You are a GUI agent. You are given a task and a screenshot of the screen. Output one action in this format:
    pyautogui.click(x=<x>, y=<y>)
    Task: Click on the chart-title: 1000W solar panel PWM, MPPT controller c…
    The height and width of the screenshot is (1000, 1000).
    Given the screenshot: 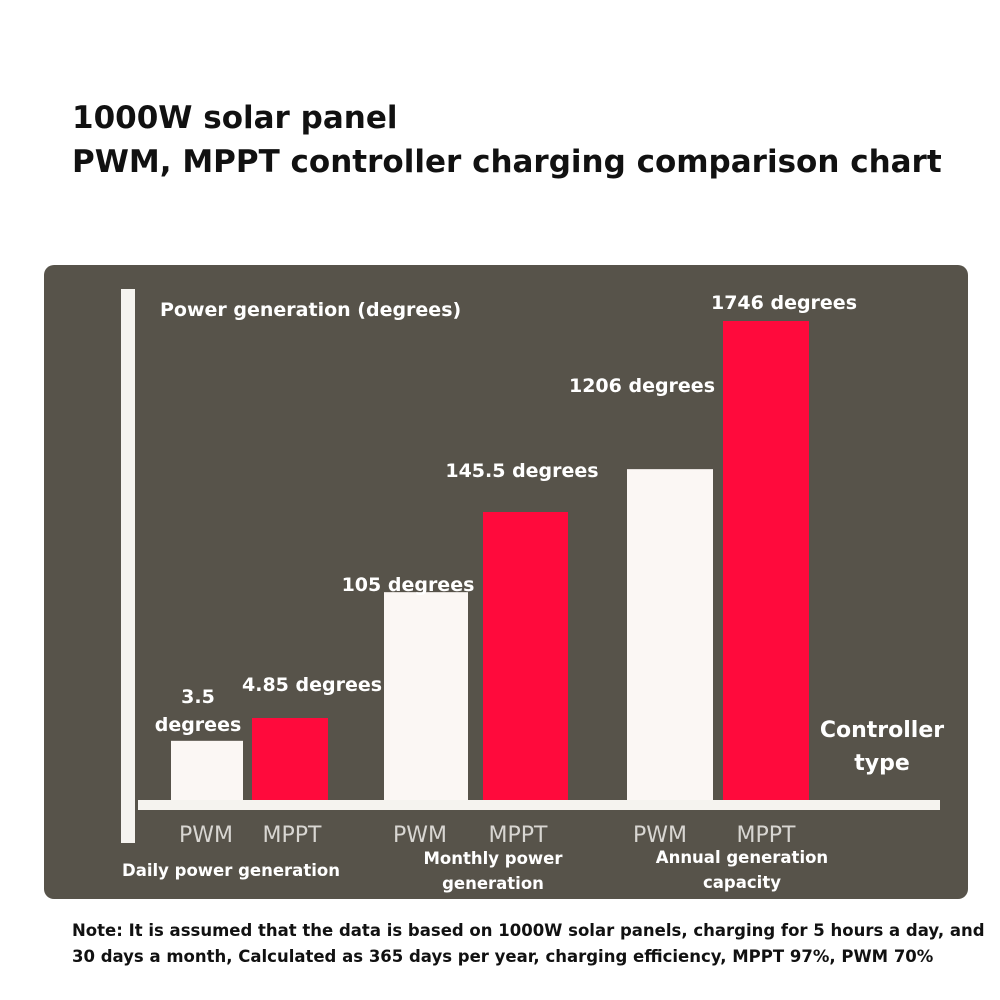 What is the action you would take?
    pyautogui.click(x=507, y=140)
    